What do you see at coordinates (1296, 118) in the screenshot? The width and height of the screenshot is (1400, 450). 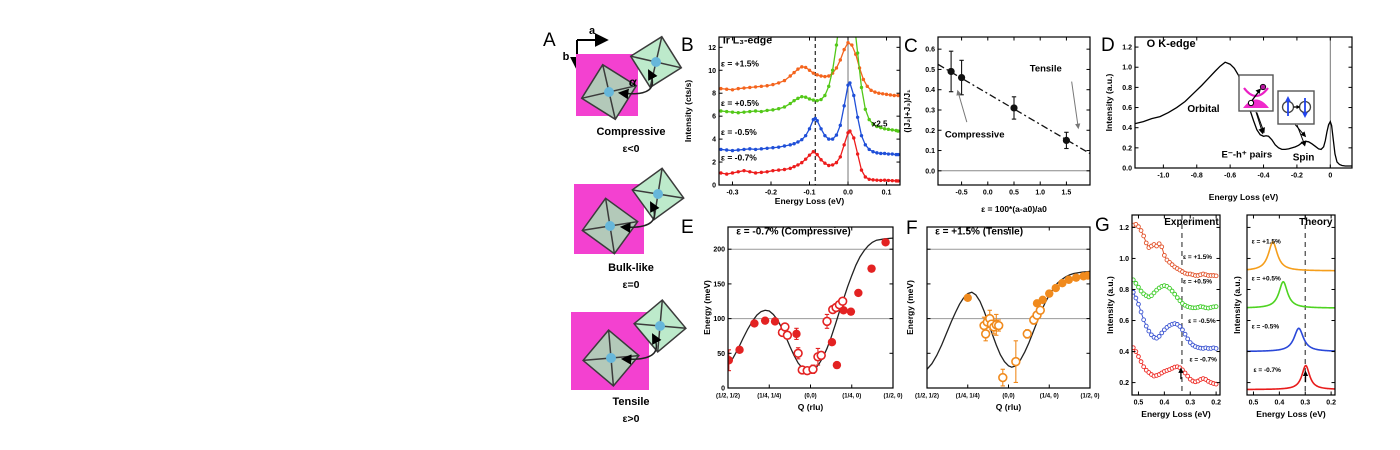 I see `inset-spin-flip-icon` at bounding box center [1296, 118].